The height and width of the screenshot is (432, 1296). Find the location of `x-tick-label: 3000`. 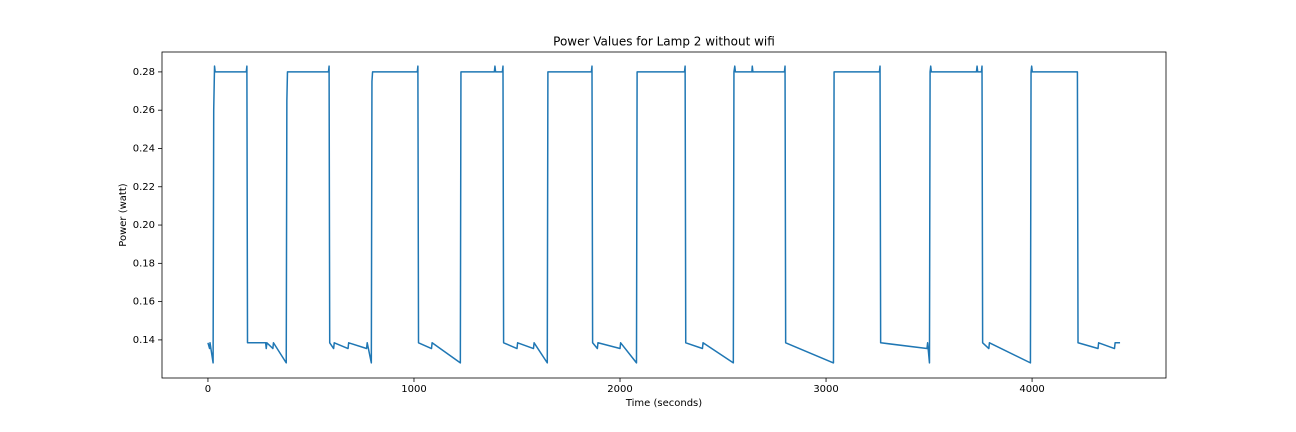

x-tick-label: 3000 is located at coordinates (825, 389).